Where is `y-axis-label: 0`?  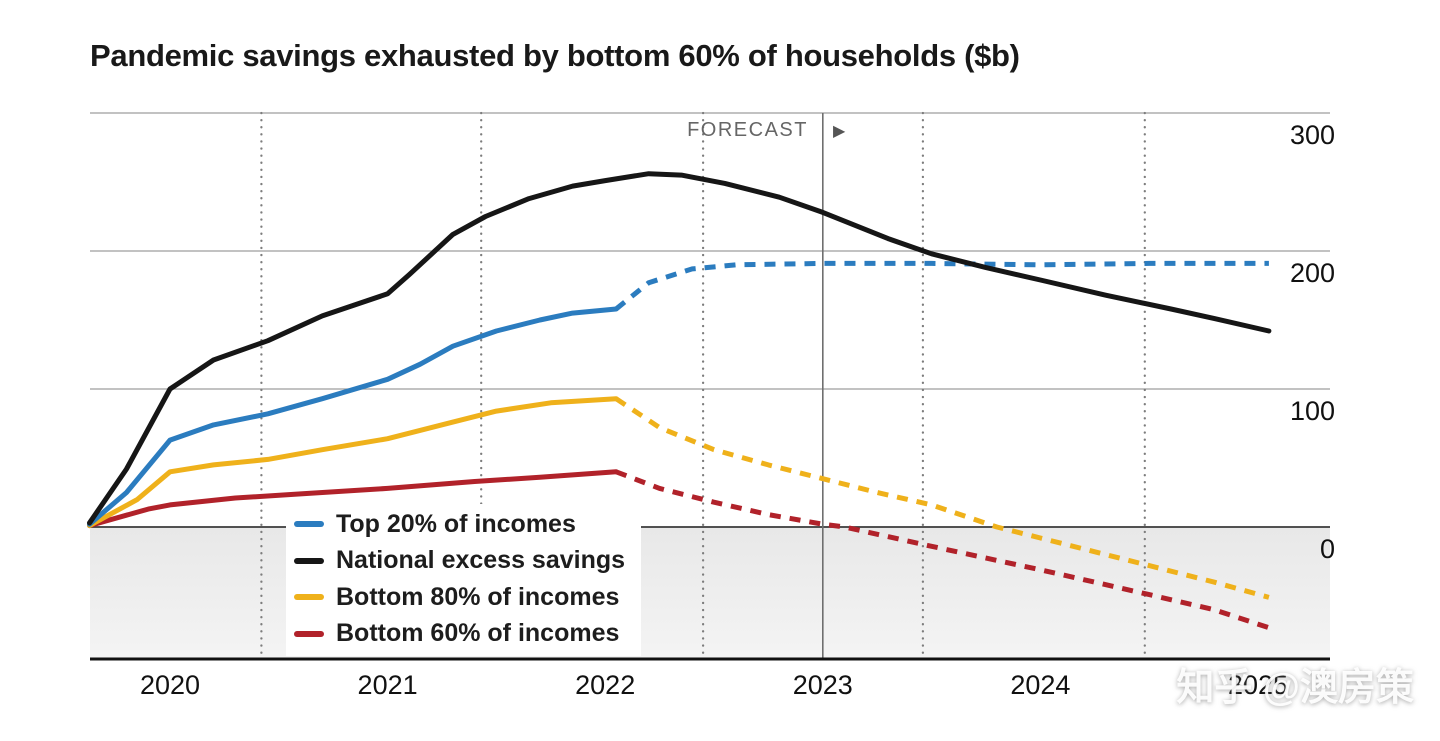
y-axis-label: 0 is located at coordinates (1327, 549).